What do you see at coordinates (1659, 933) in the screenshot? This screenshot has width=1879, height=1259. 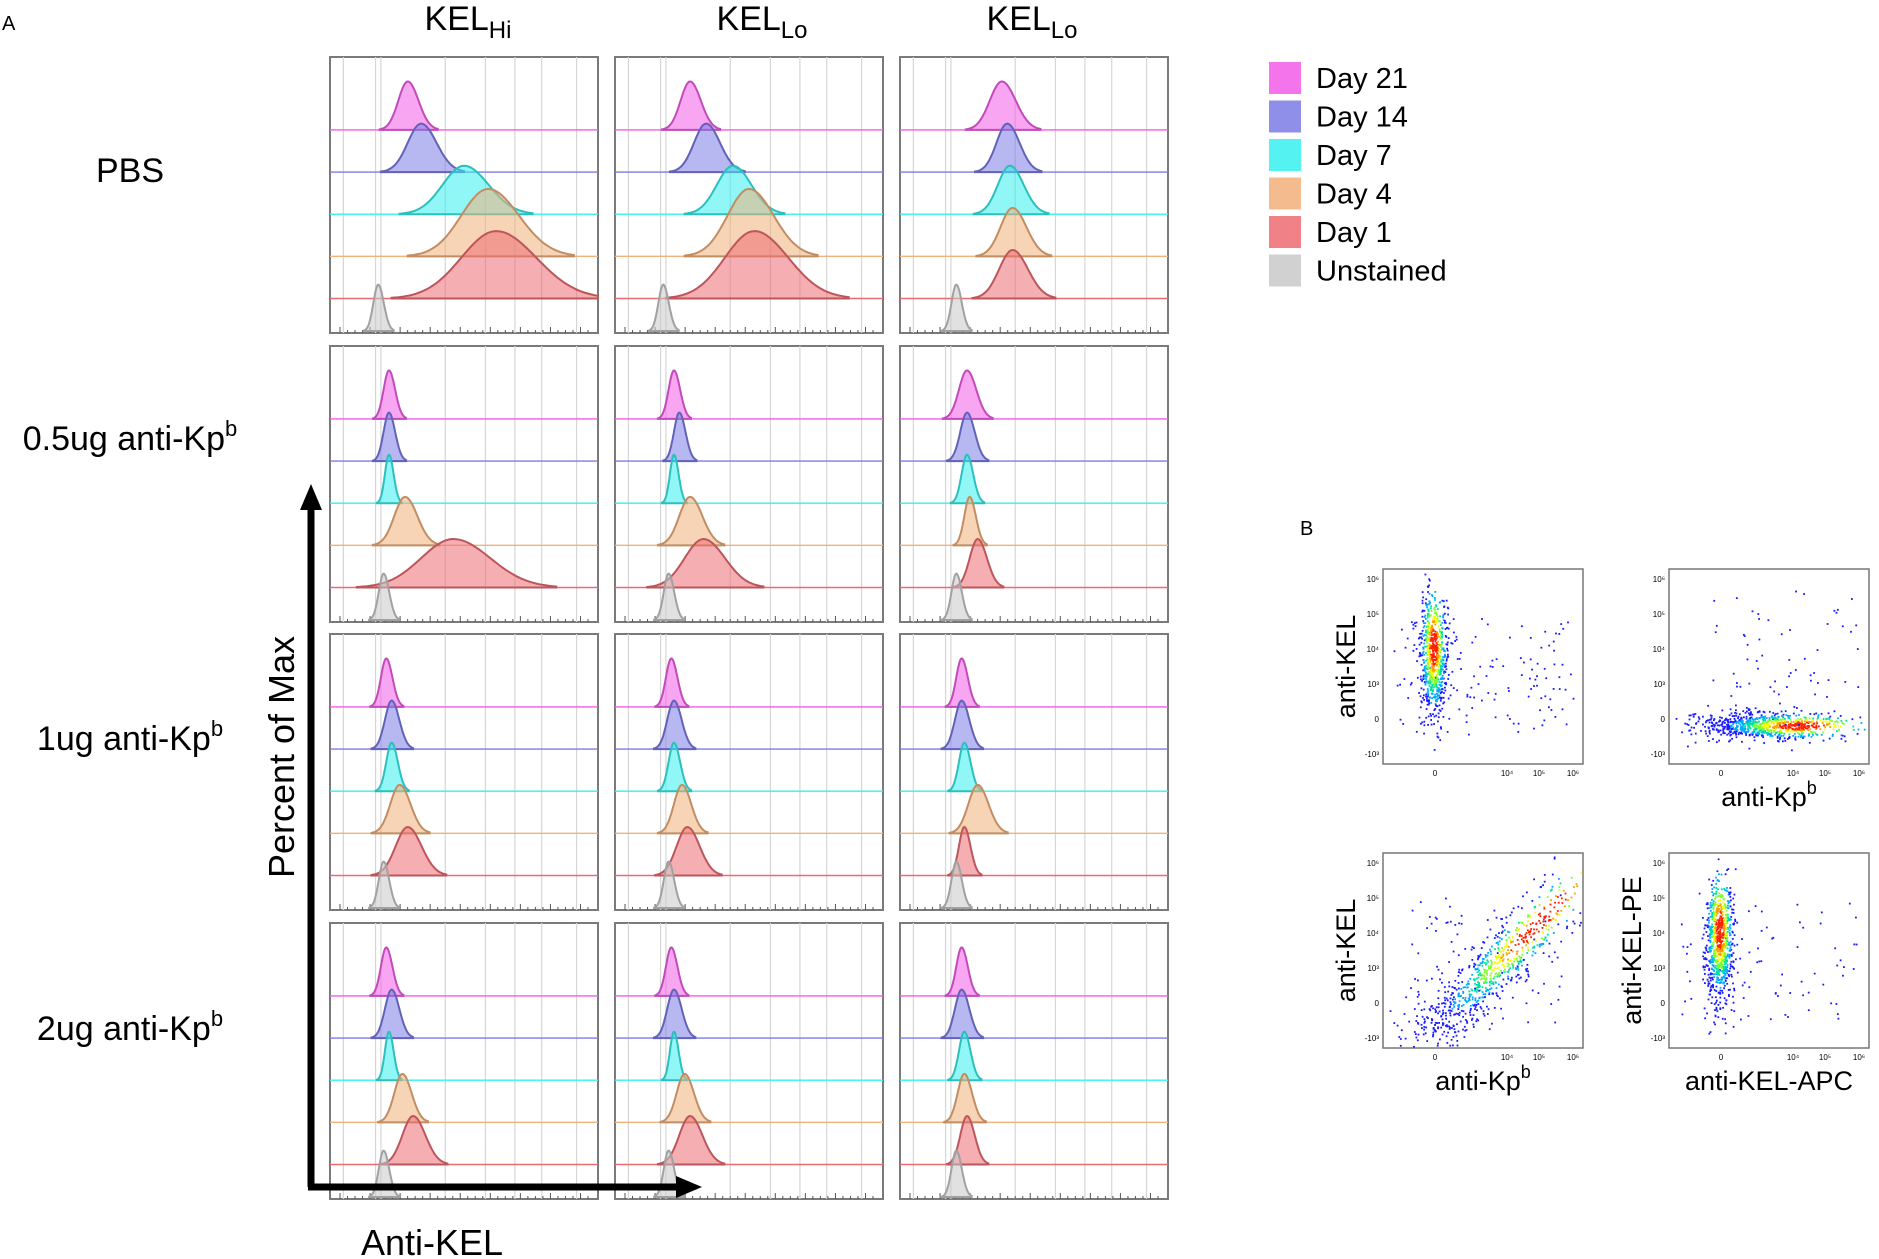 I see `y-tick-label: 10⁴` at bounding box center [1659, 933].